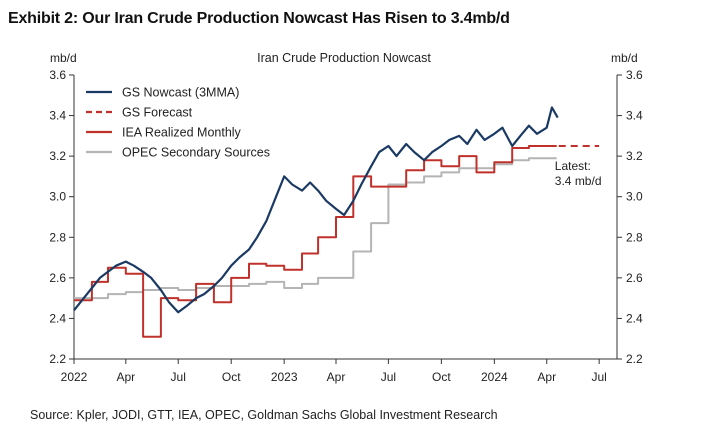  I want to click on left-y-tick-label: 2.6, so click(57, 278).